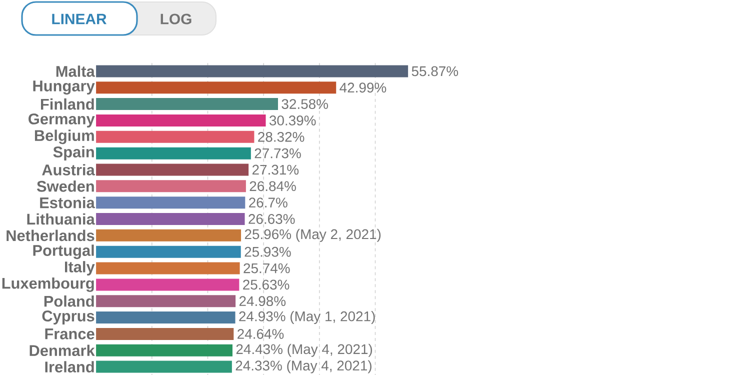  I want to click on y-tick-label: Malta, so click(75, 71).